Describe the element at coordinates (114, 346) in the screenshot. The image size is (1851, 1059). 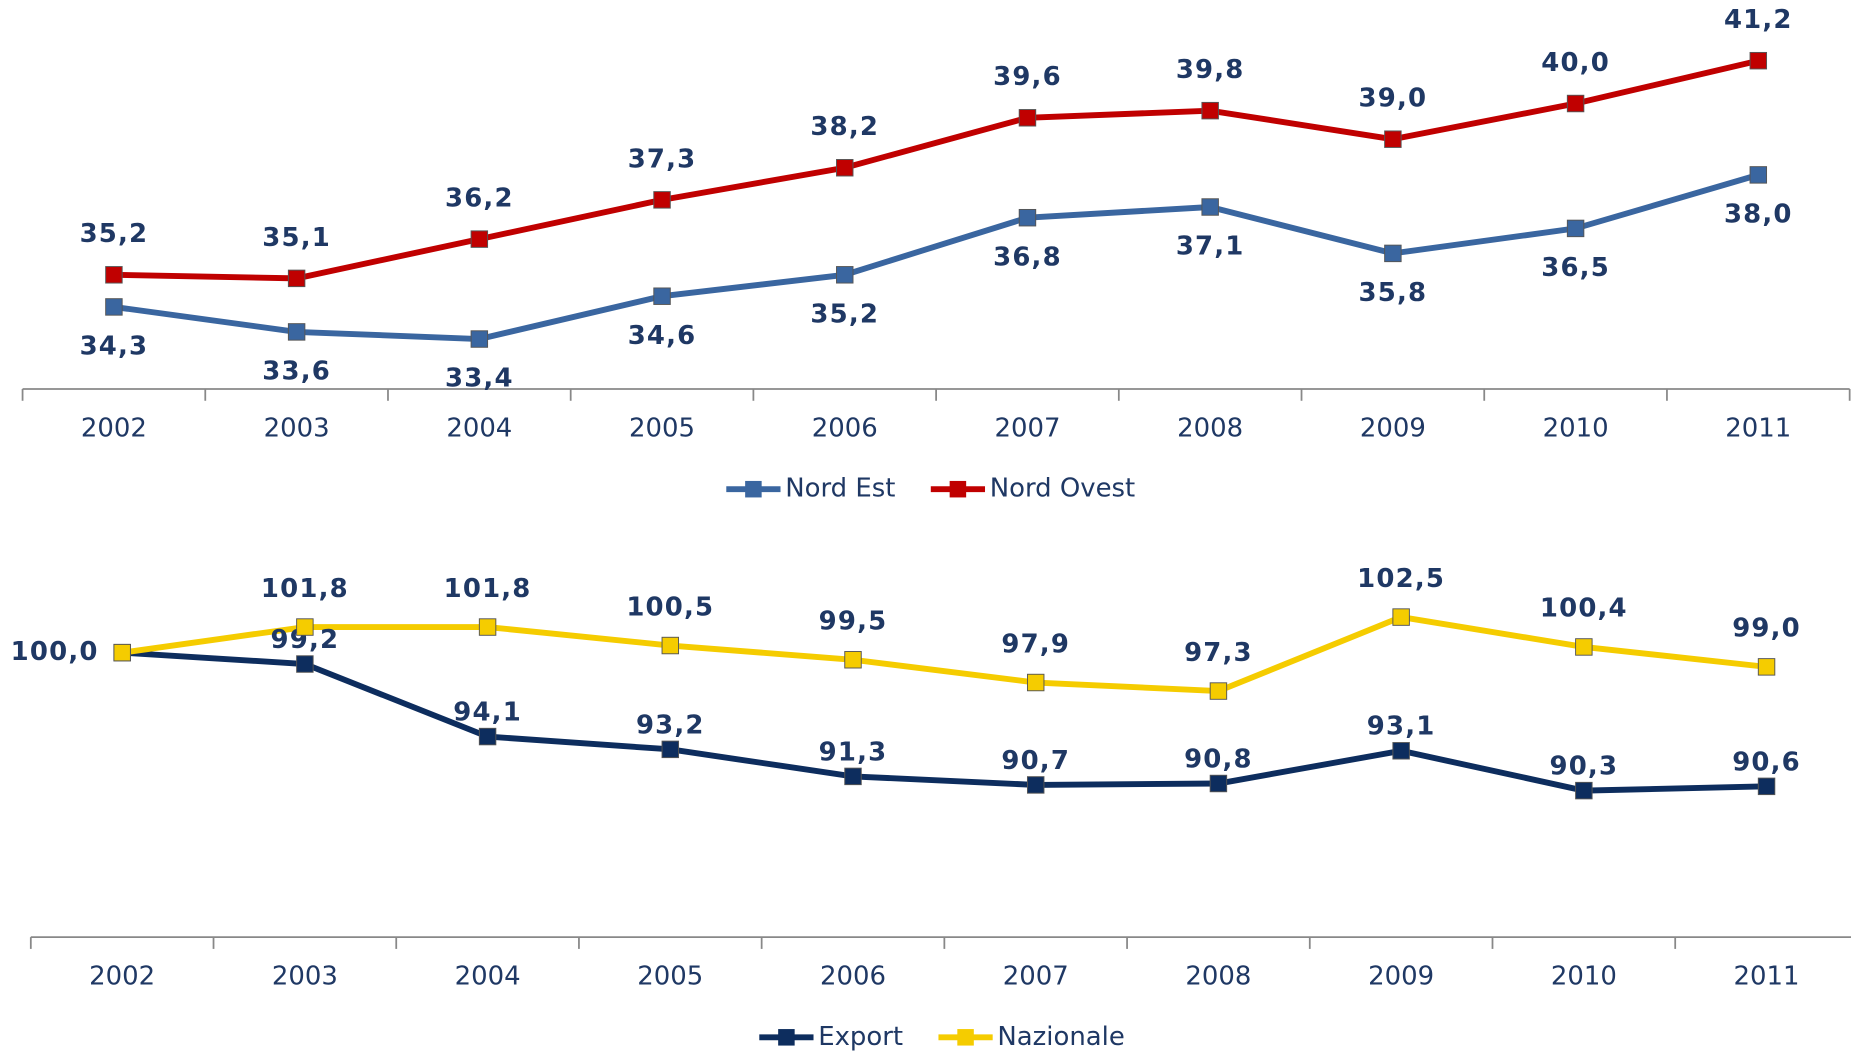
I see `data-label: 34,3` at that location.